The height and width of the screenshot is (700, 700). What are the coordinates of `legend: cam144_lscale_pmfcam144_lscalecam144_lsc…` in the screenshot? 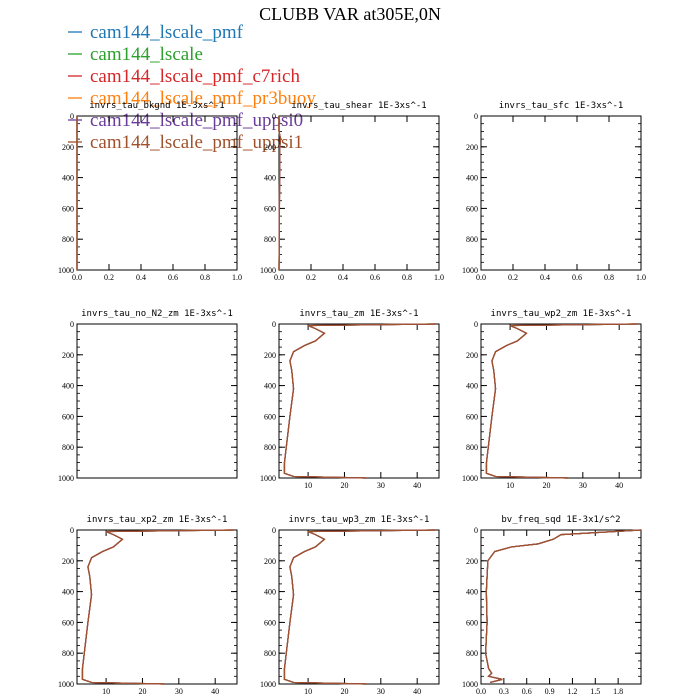 It's located at (192, 87).